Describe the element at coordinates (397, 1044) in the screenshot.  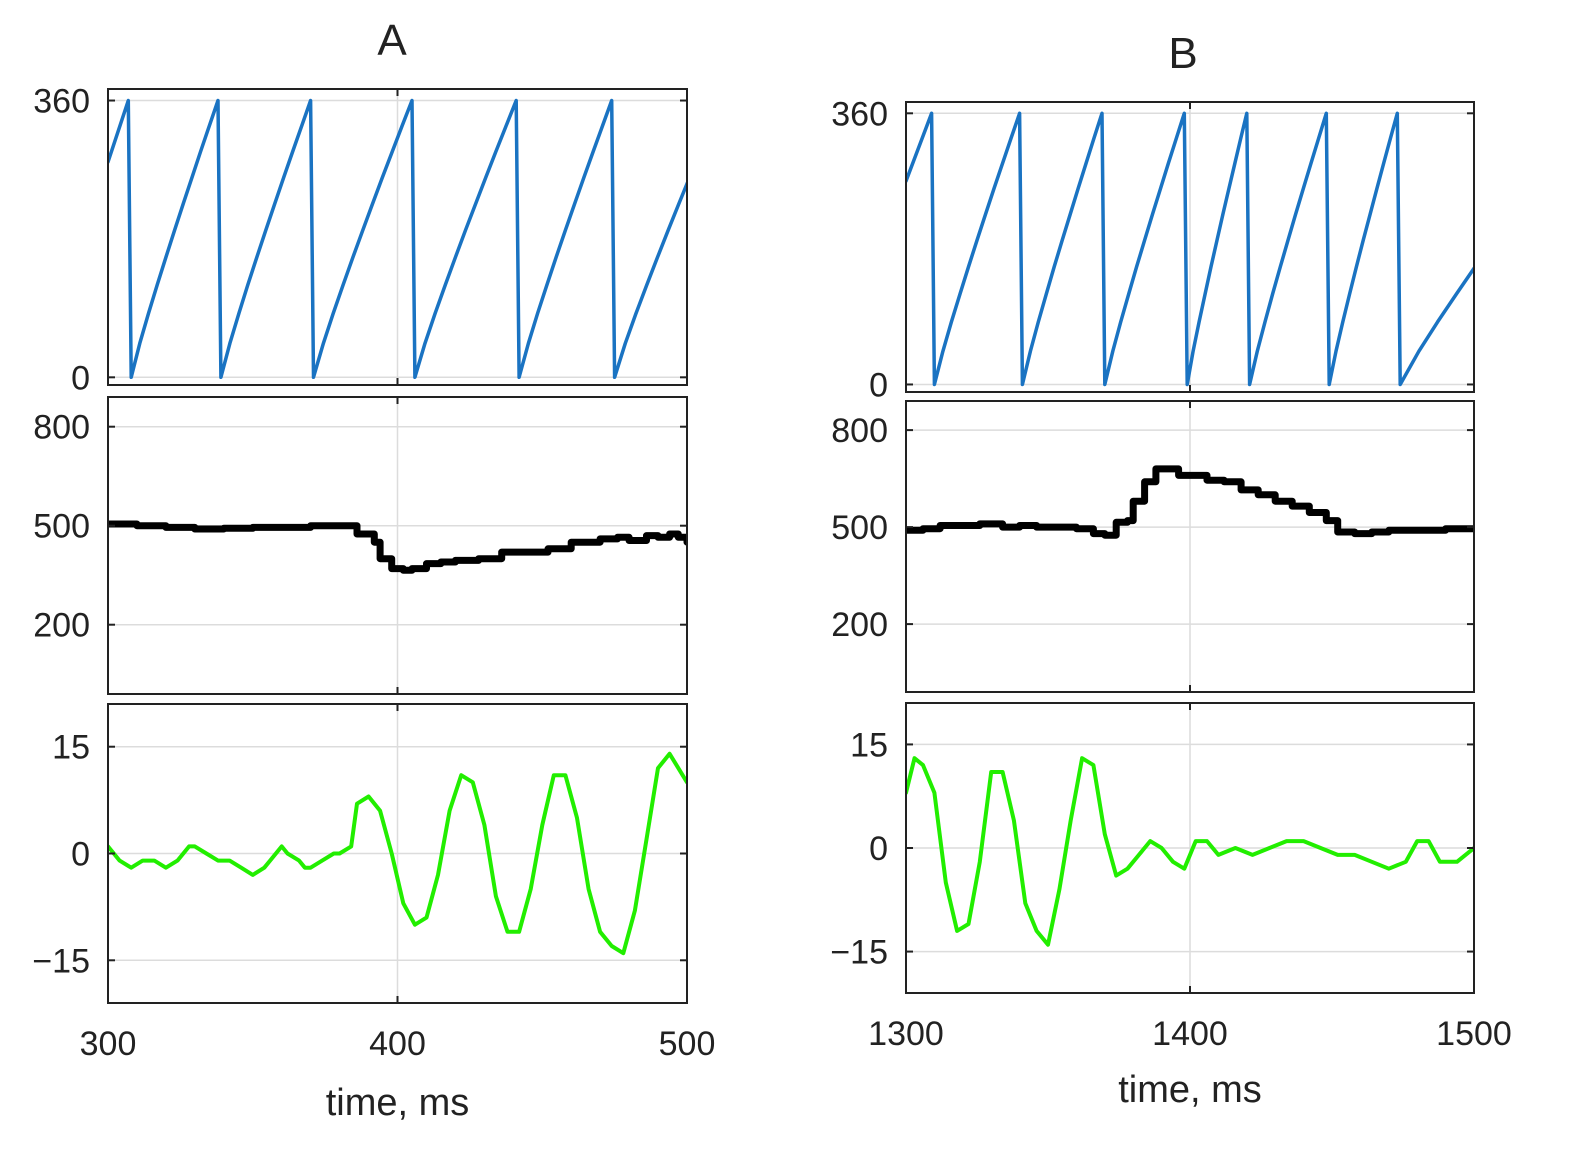
I see `x-tick-label: 400` at that location.